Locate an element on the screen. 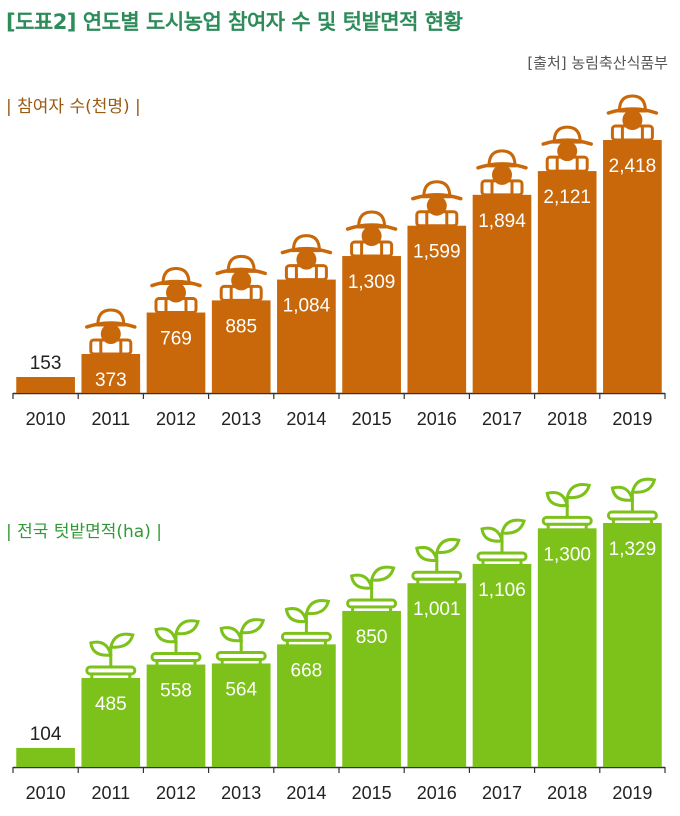 The image size is (680, 816). data-label: 769 is located at coordinates (176, 339).